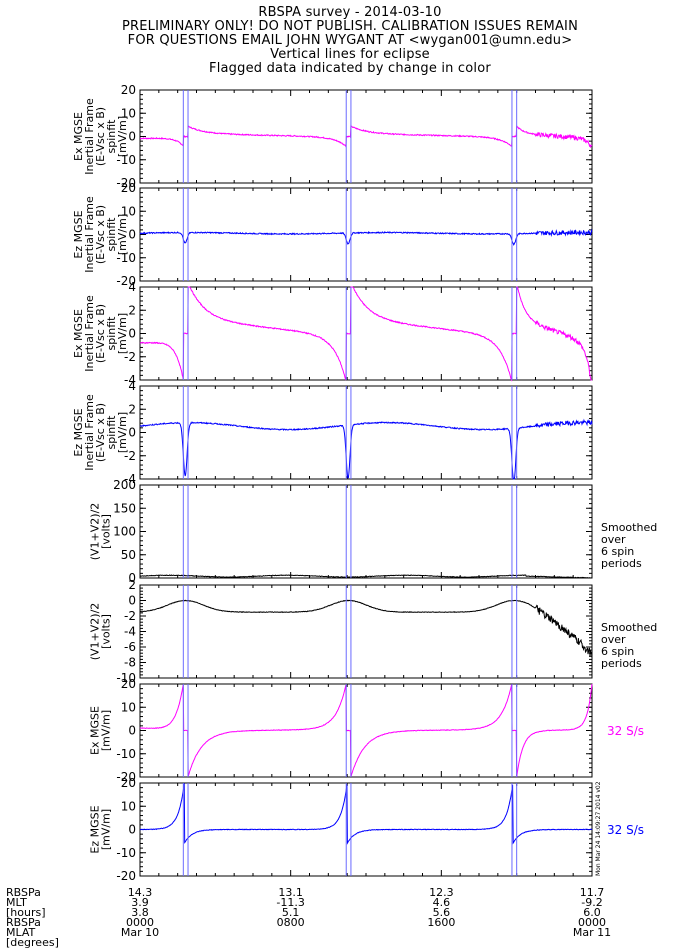 This screenshot has height=950, width=700. What do you see at coordinates (130, 647) in the screenshot?
I see `y-tick-label: -6` at bounding box center [130, 647].